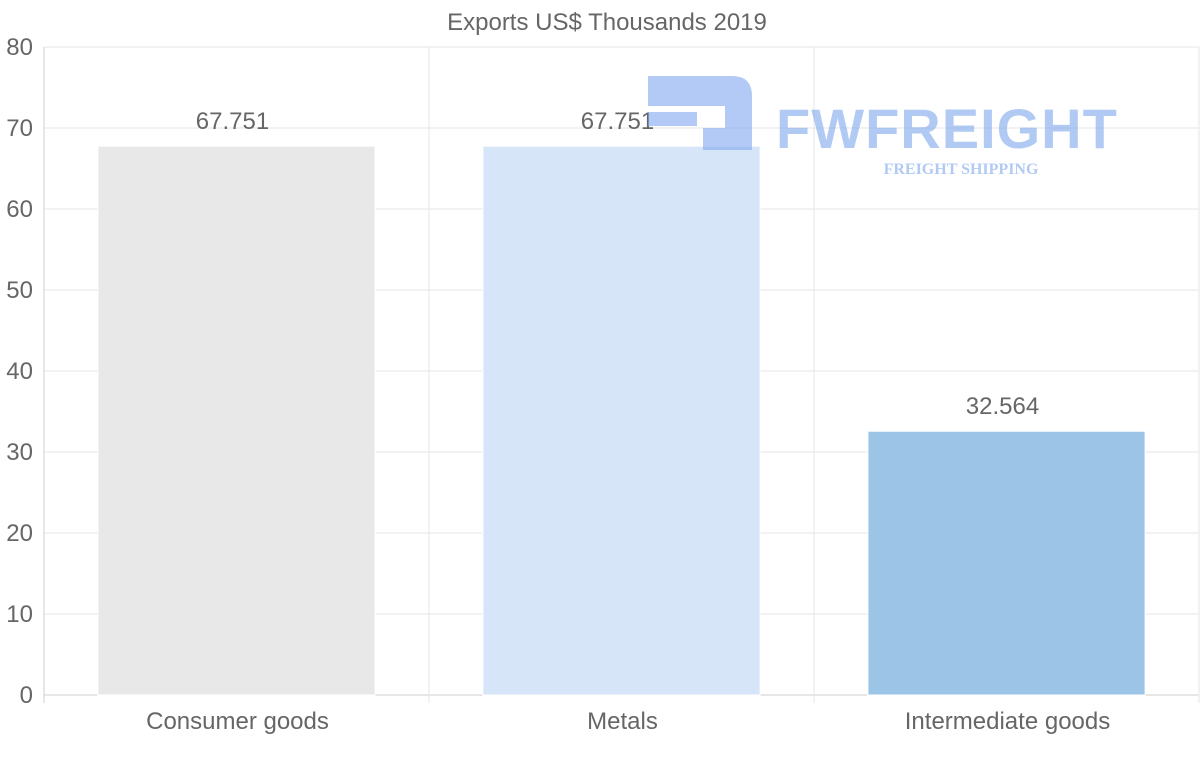 This screenshot has width=1200, height=763. What do you see at coordinates (700, 113) in the screenshot?
I see `fw-logo-mark-icon` at bounding box center [700, 113].